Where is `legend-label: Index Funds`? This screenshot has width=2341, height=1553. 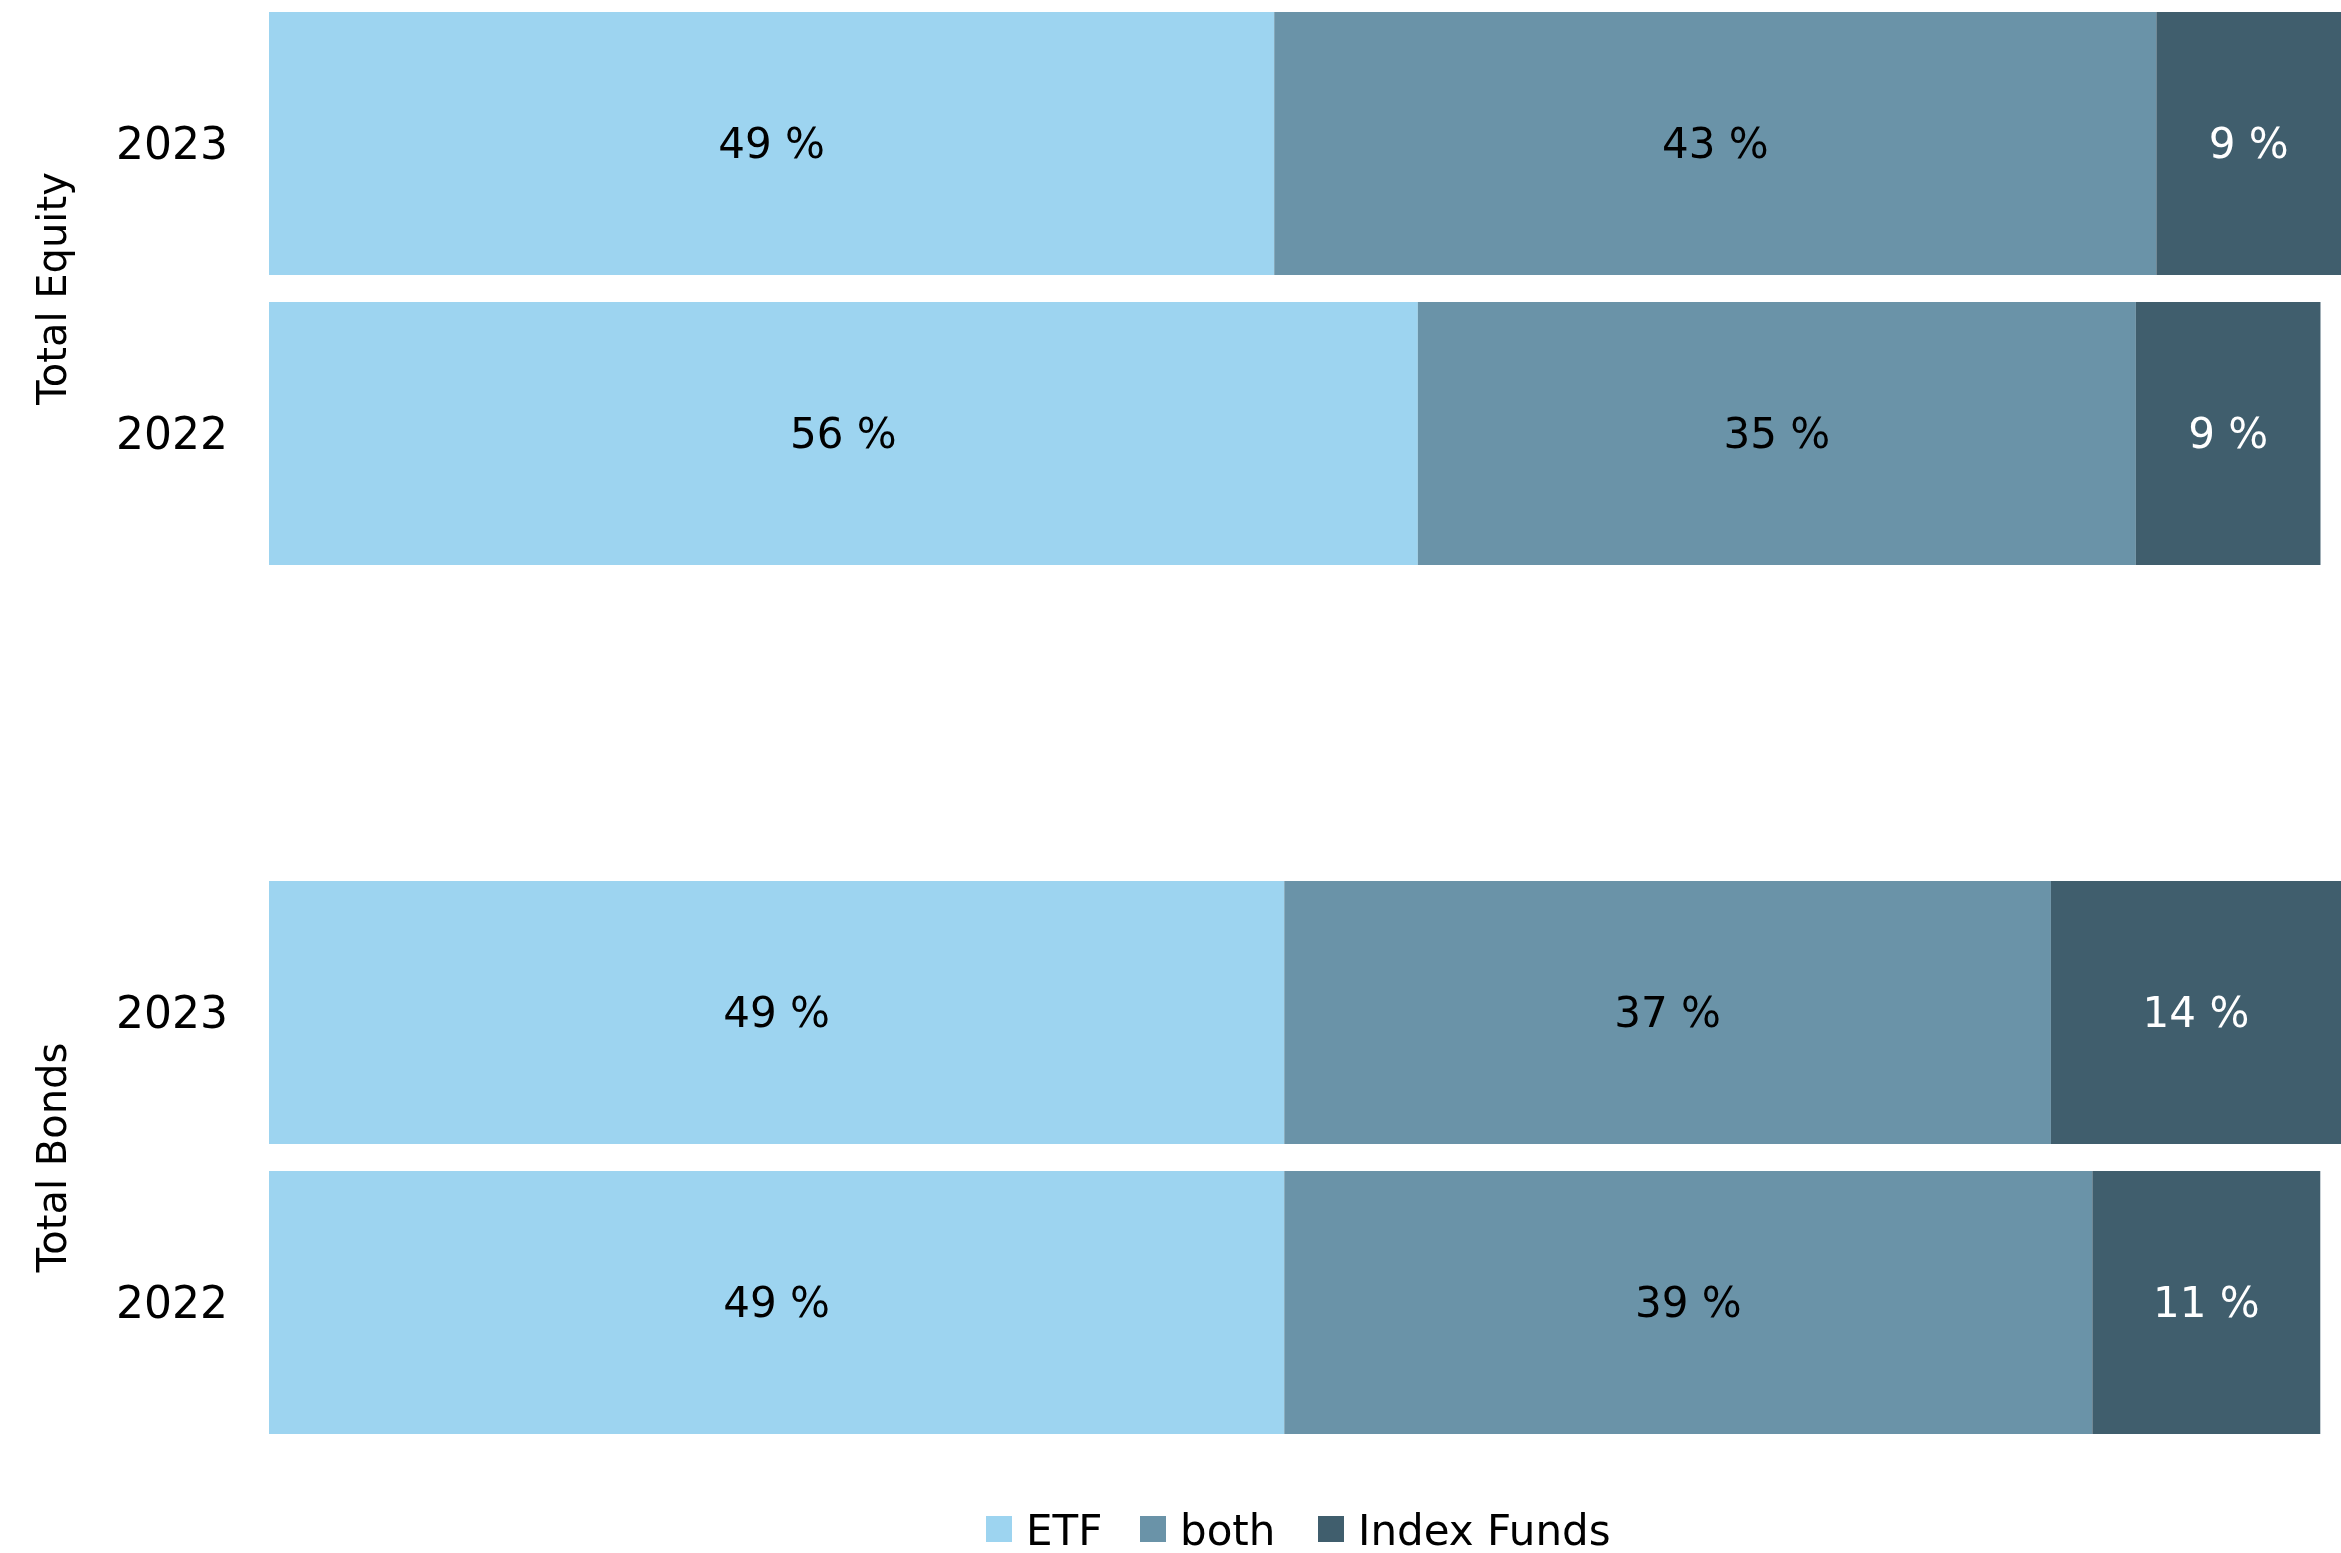 legend-label: Index Funds is located at coordinates (1484, 1529).